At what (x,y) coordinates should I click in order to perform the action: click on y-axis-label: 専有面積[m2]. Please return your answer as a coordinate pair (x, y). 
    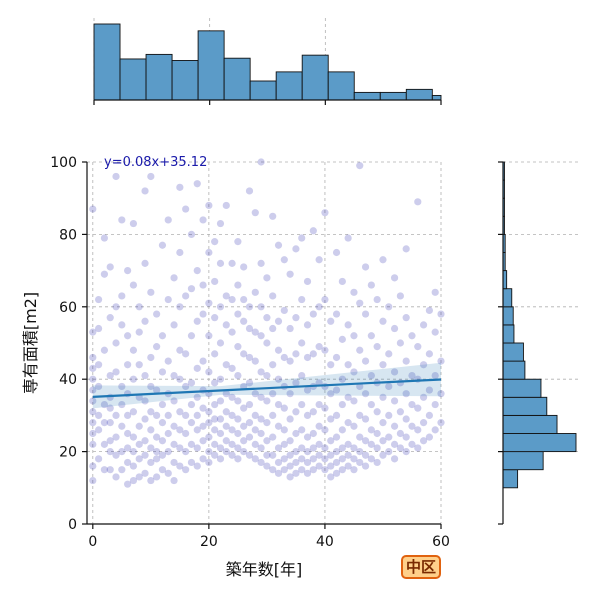
    Looking at the image, I should click on (30, 343).